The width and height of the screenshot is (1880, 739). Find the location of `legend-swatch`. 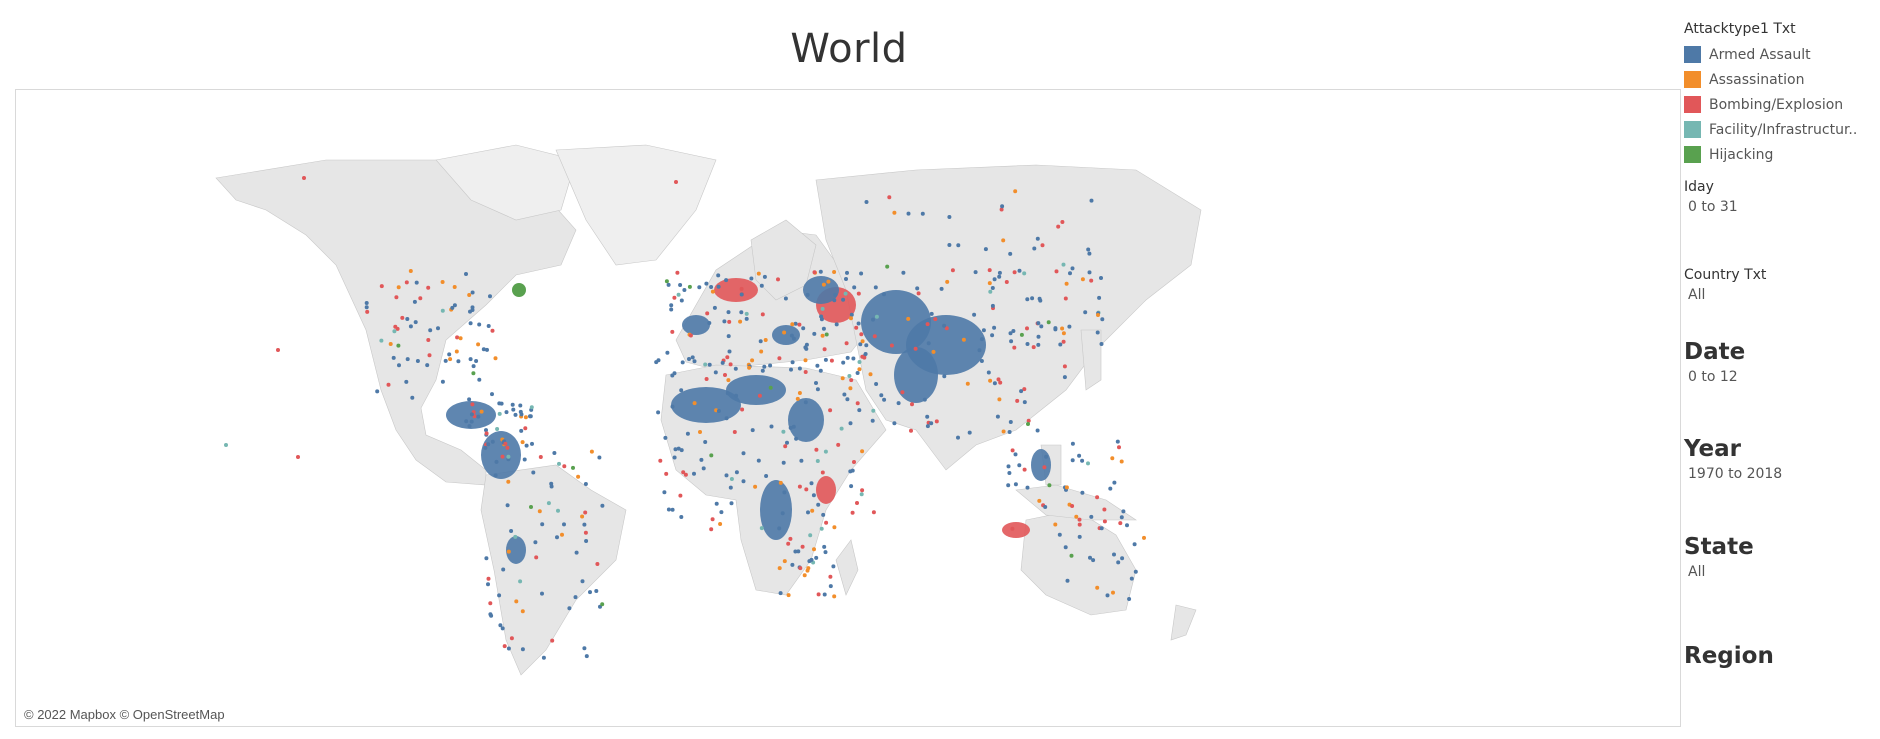

legend-swatch is located at coordinates (1692, 154).